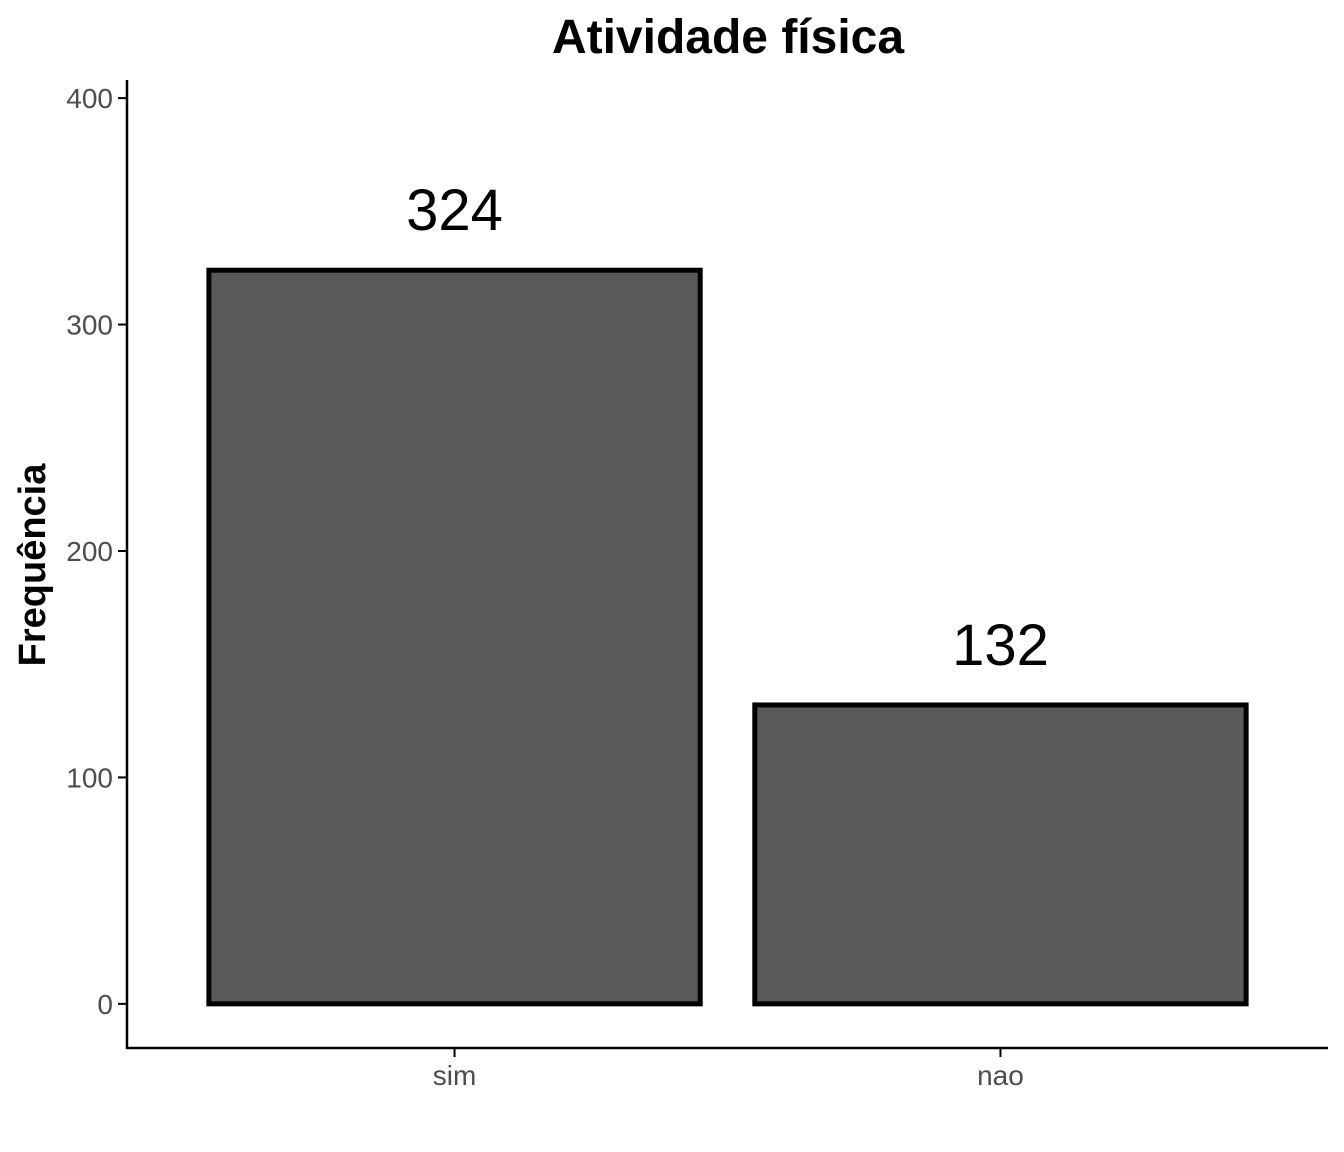 The height and width of the screenshot is (1152, 1344). Describe the element at coordinates (1000, 1075) in the screenshot. I see `x-tick-label-nao: nao` at that location.